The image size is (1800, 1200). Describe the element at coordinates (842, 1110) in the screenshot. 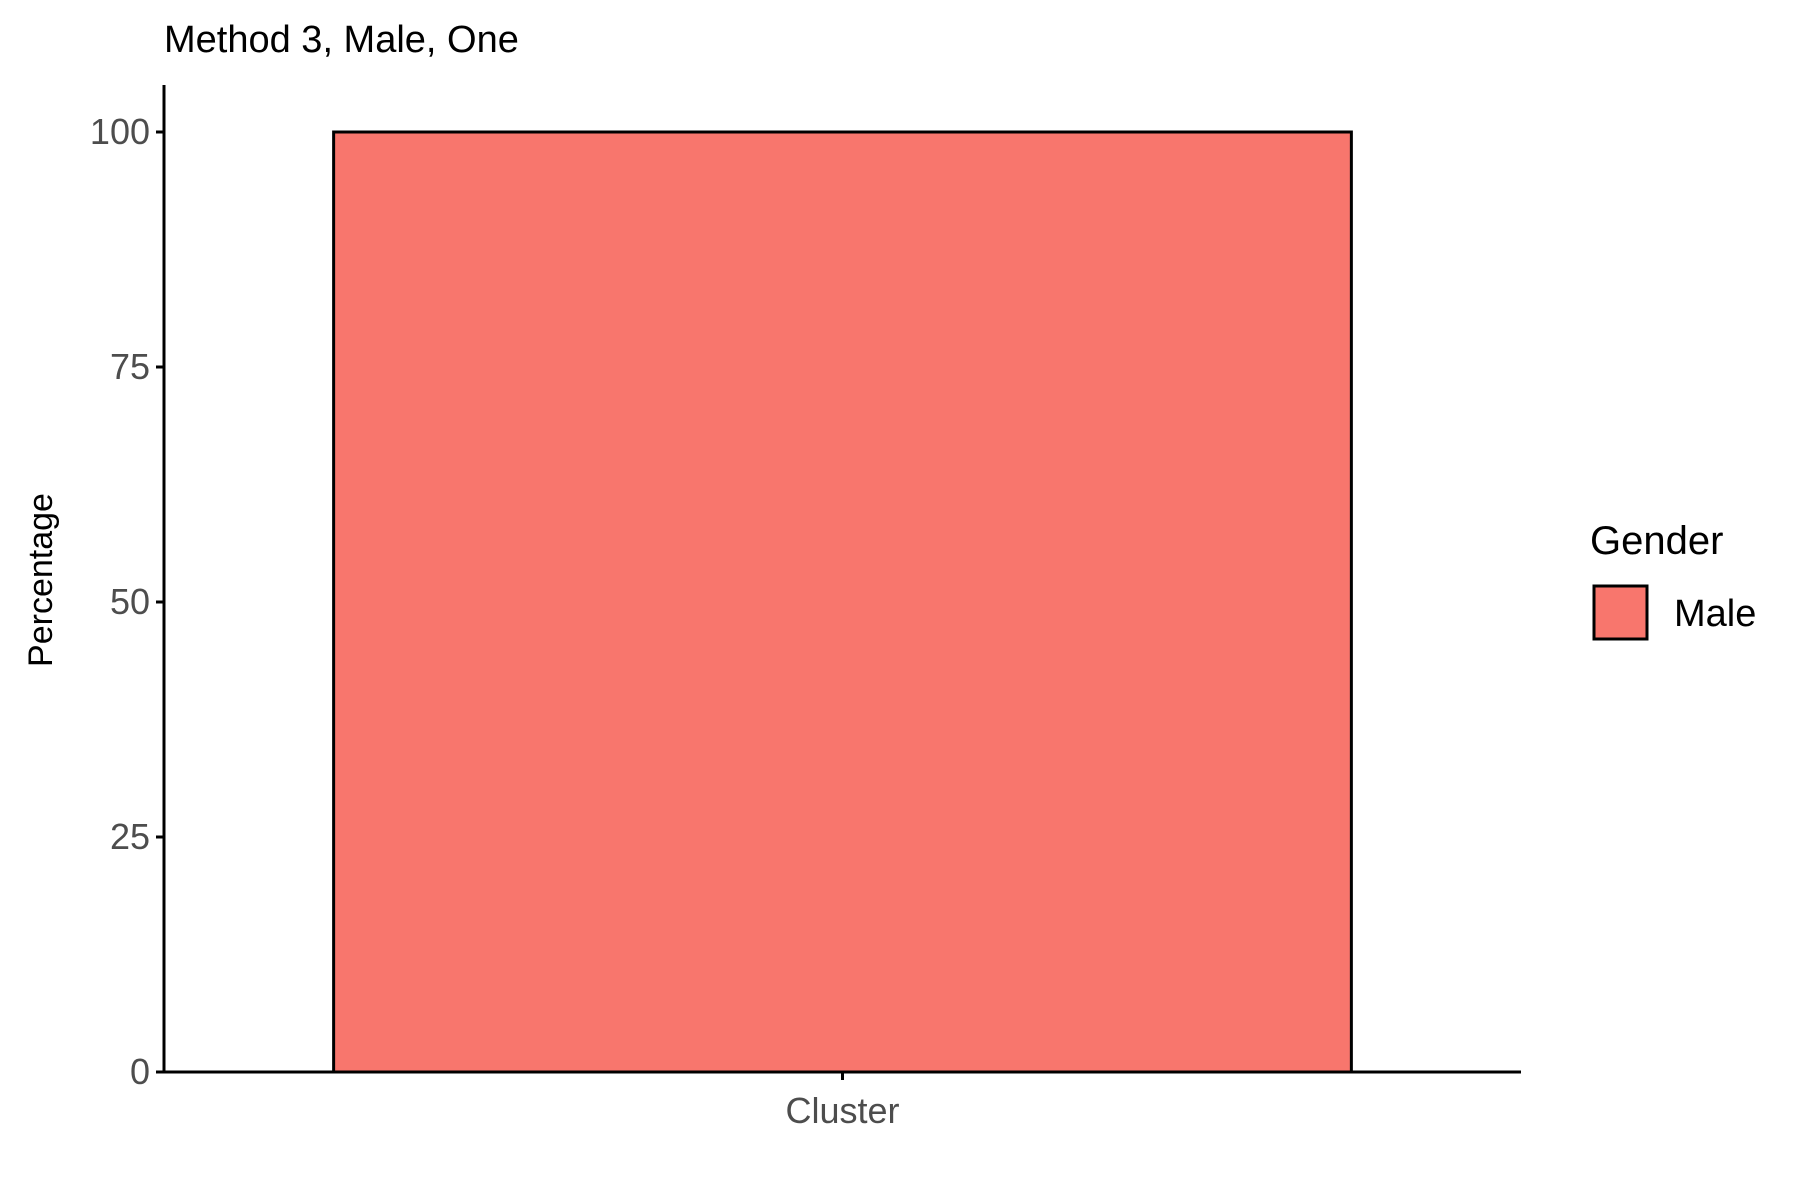

I see `x-tick-label: Cluster` at that location.